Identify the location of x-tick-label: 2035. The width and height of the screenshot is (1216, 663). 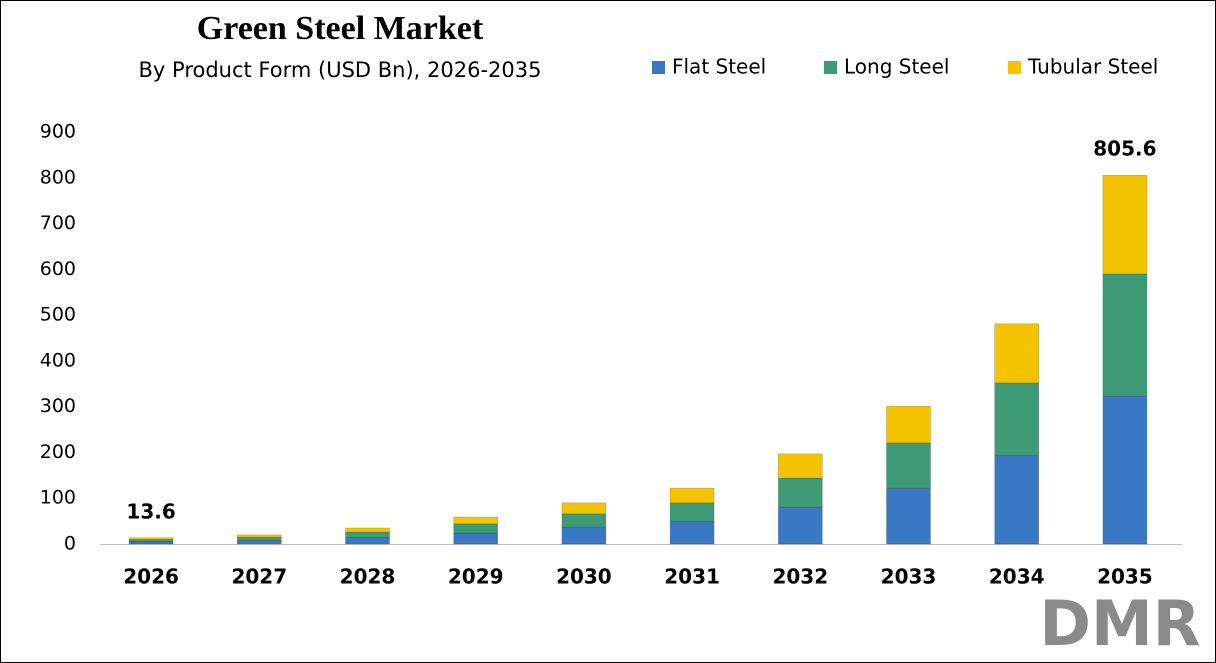
(1125, 577).